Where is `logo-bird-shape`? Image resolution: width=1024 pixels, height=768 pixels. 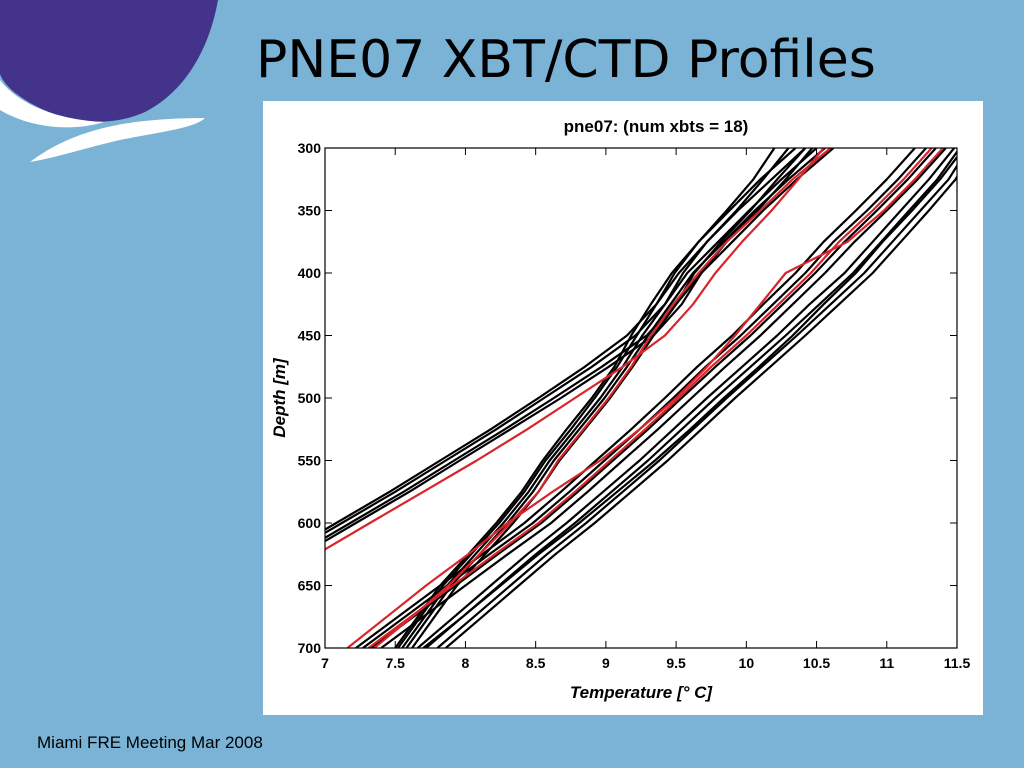
logo-bird-shape is located at coordinates (52, 104).